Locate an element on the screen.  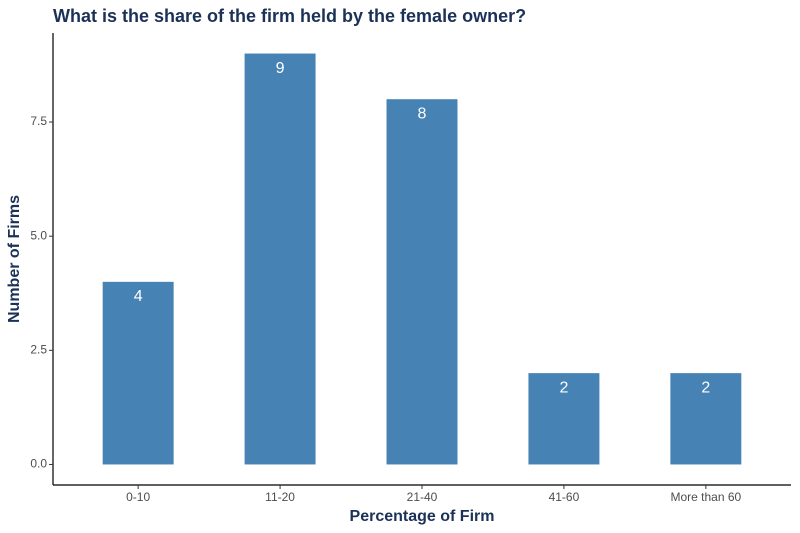
value-label: 4 is located at coordinates (138, 296).